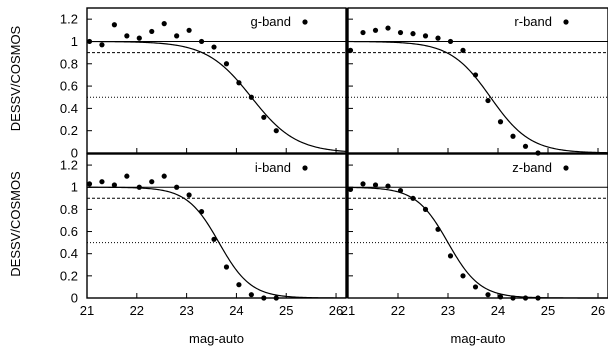 The width and height of the screenshot is (608, 348). I want to click on legend-label: z-band, so click(532, 167).